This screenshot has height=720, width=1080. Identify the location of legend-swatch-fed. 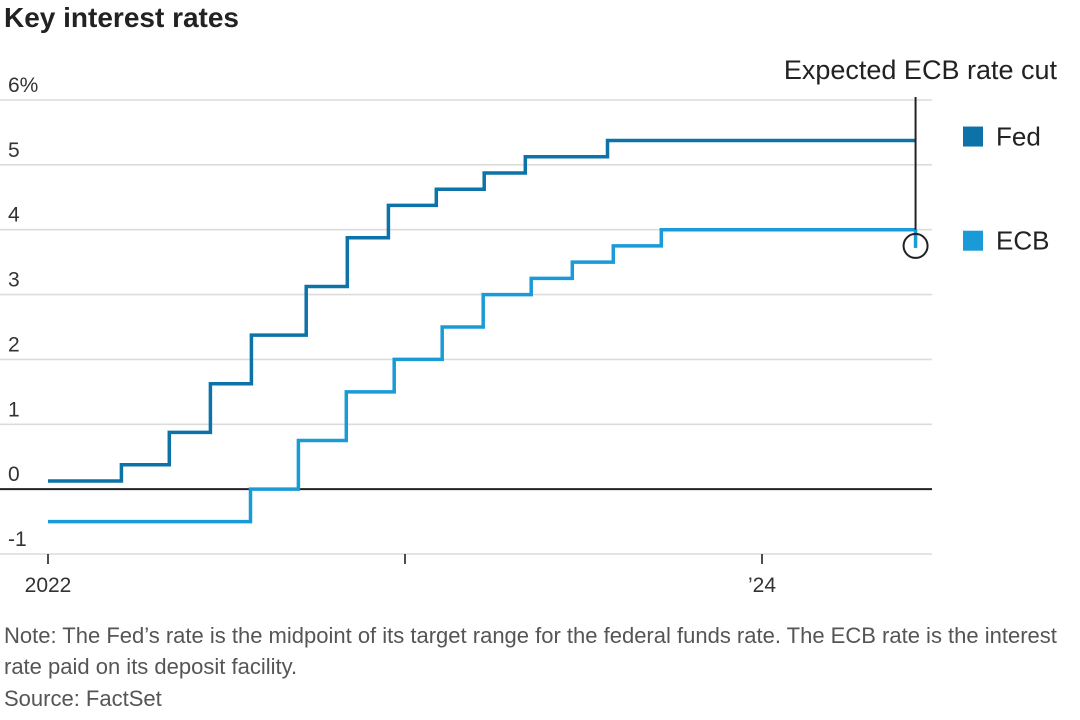
(973, 136).